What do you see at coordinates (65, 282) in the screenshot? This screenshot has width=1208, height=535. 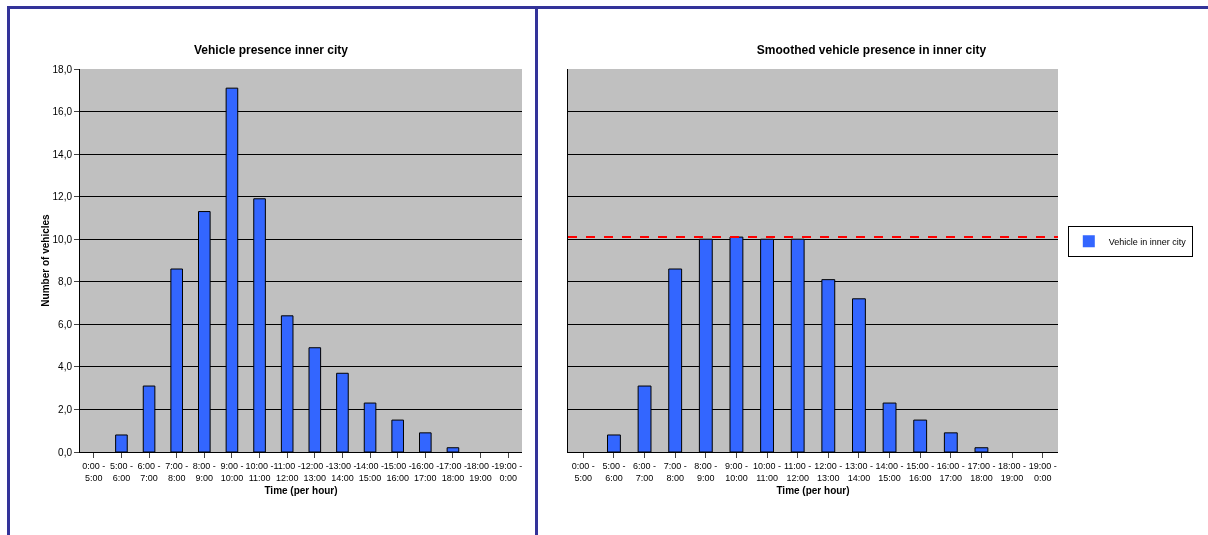 I see `y-tick-label: 8,0` at bounding box center [65, 282].